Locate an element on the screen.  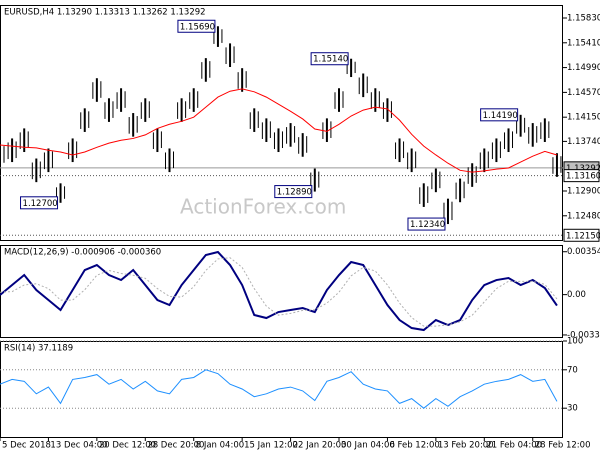
y-tick-label: 0.003544 is located at coordinates (583, 252).